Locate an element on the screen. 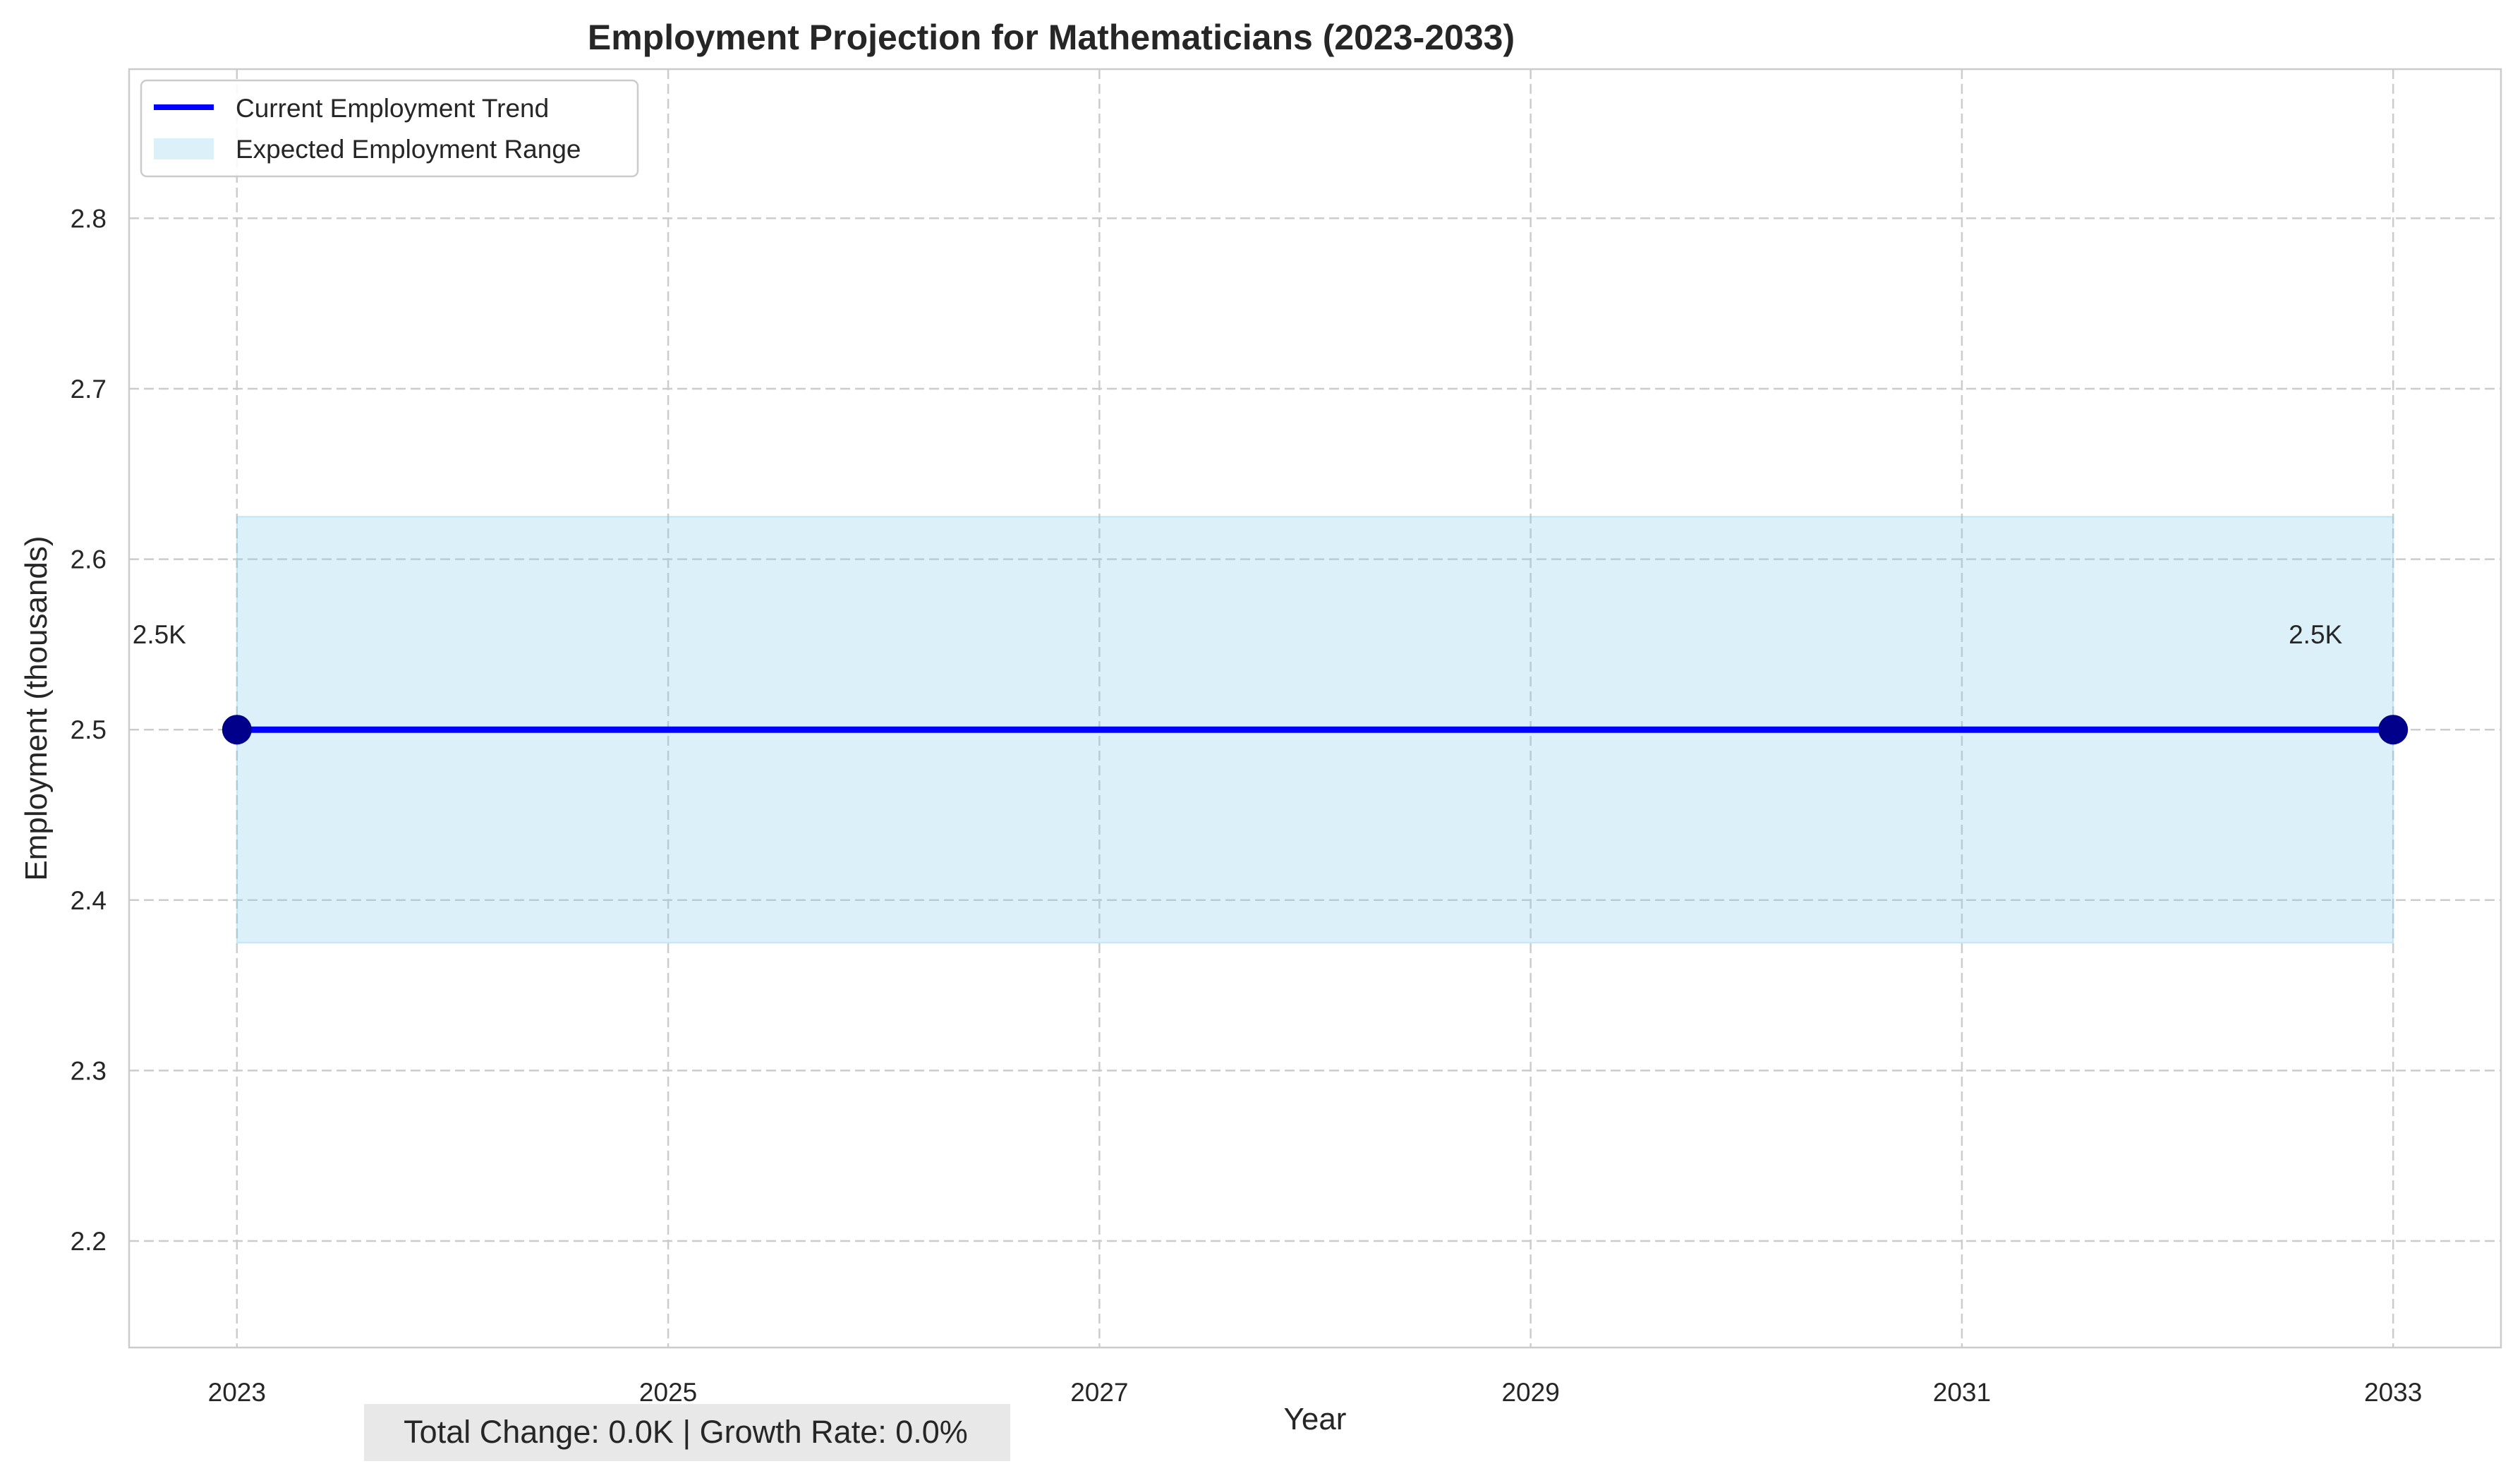  x-tick-label: 2029 is located at coordinates (1530, 1392).